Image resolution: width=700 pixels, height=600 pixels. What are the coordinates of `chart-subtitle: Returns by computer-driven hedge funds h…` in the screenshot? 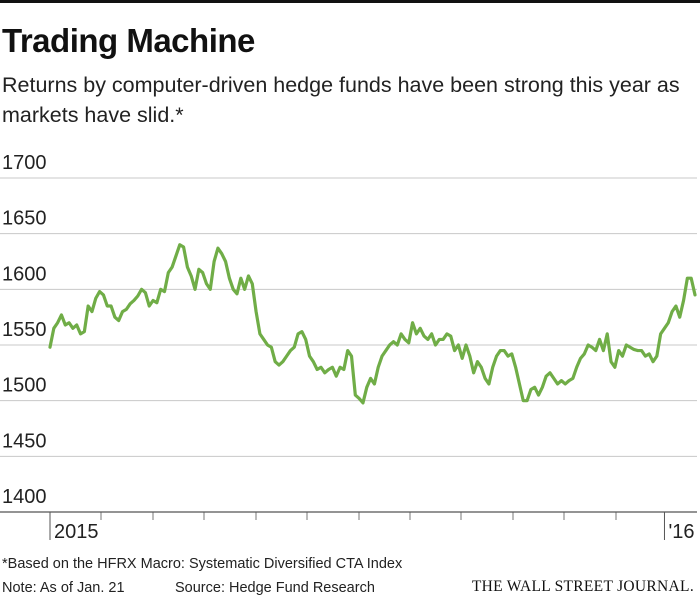 It's located at (341, 100).